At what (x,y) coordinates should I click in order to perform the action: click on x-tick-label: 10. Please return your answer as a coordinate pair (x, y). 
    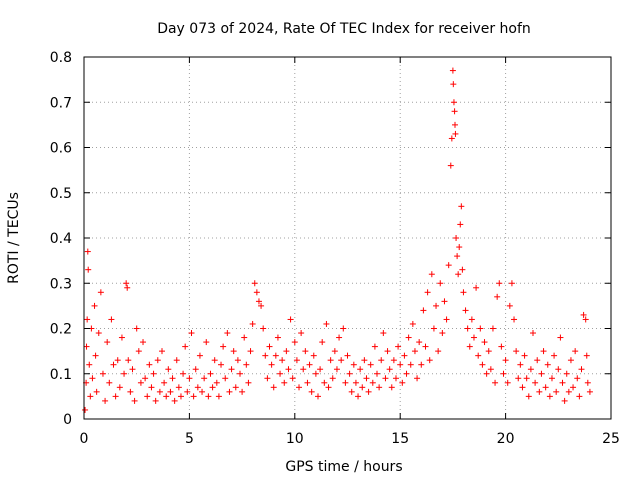
    Looking at the image, I should click on (295, 439).